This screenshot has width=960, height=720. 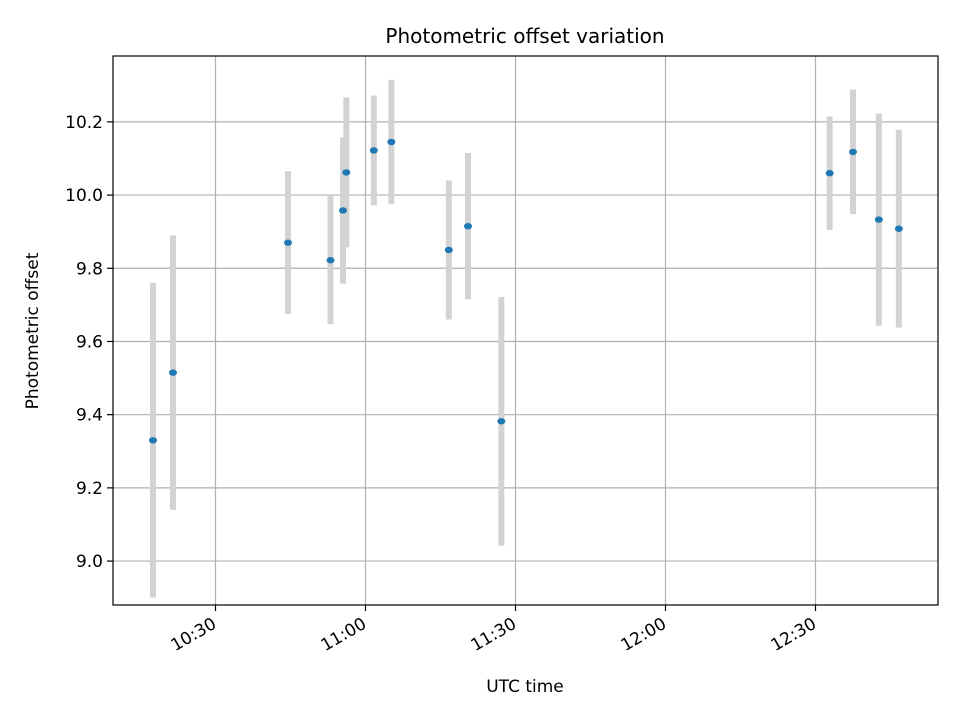 I want to click on x-axis-label: UTC time, so click(x=525, y=687).